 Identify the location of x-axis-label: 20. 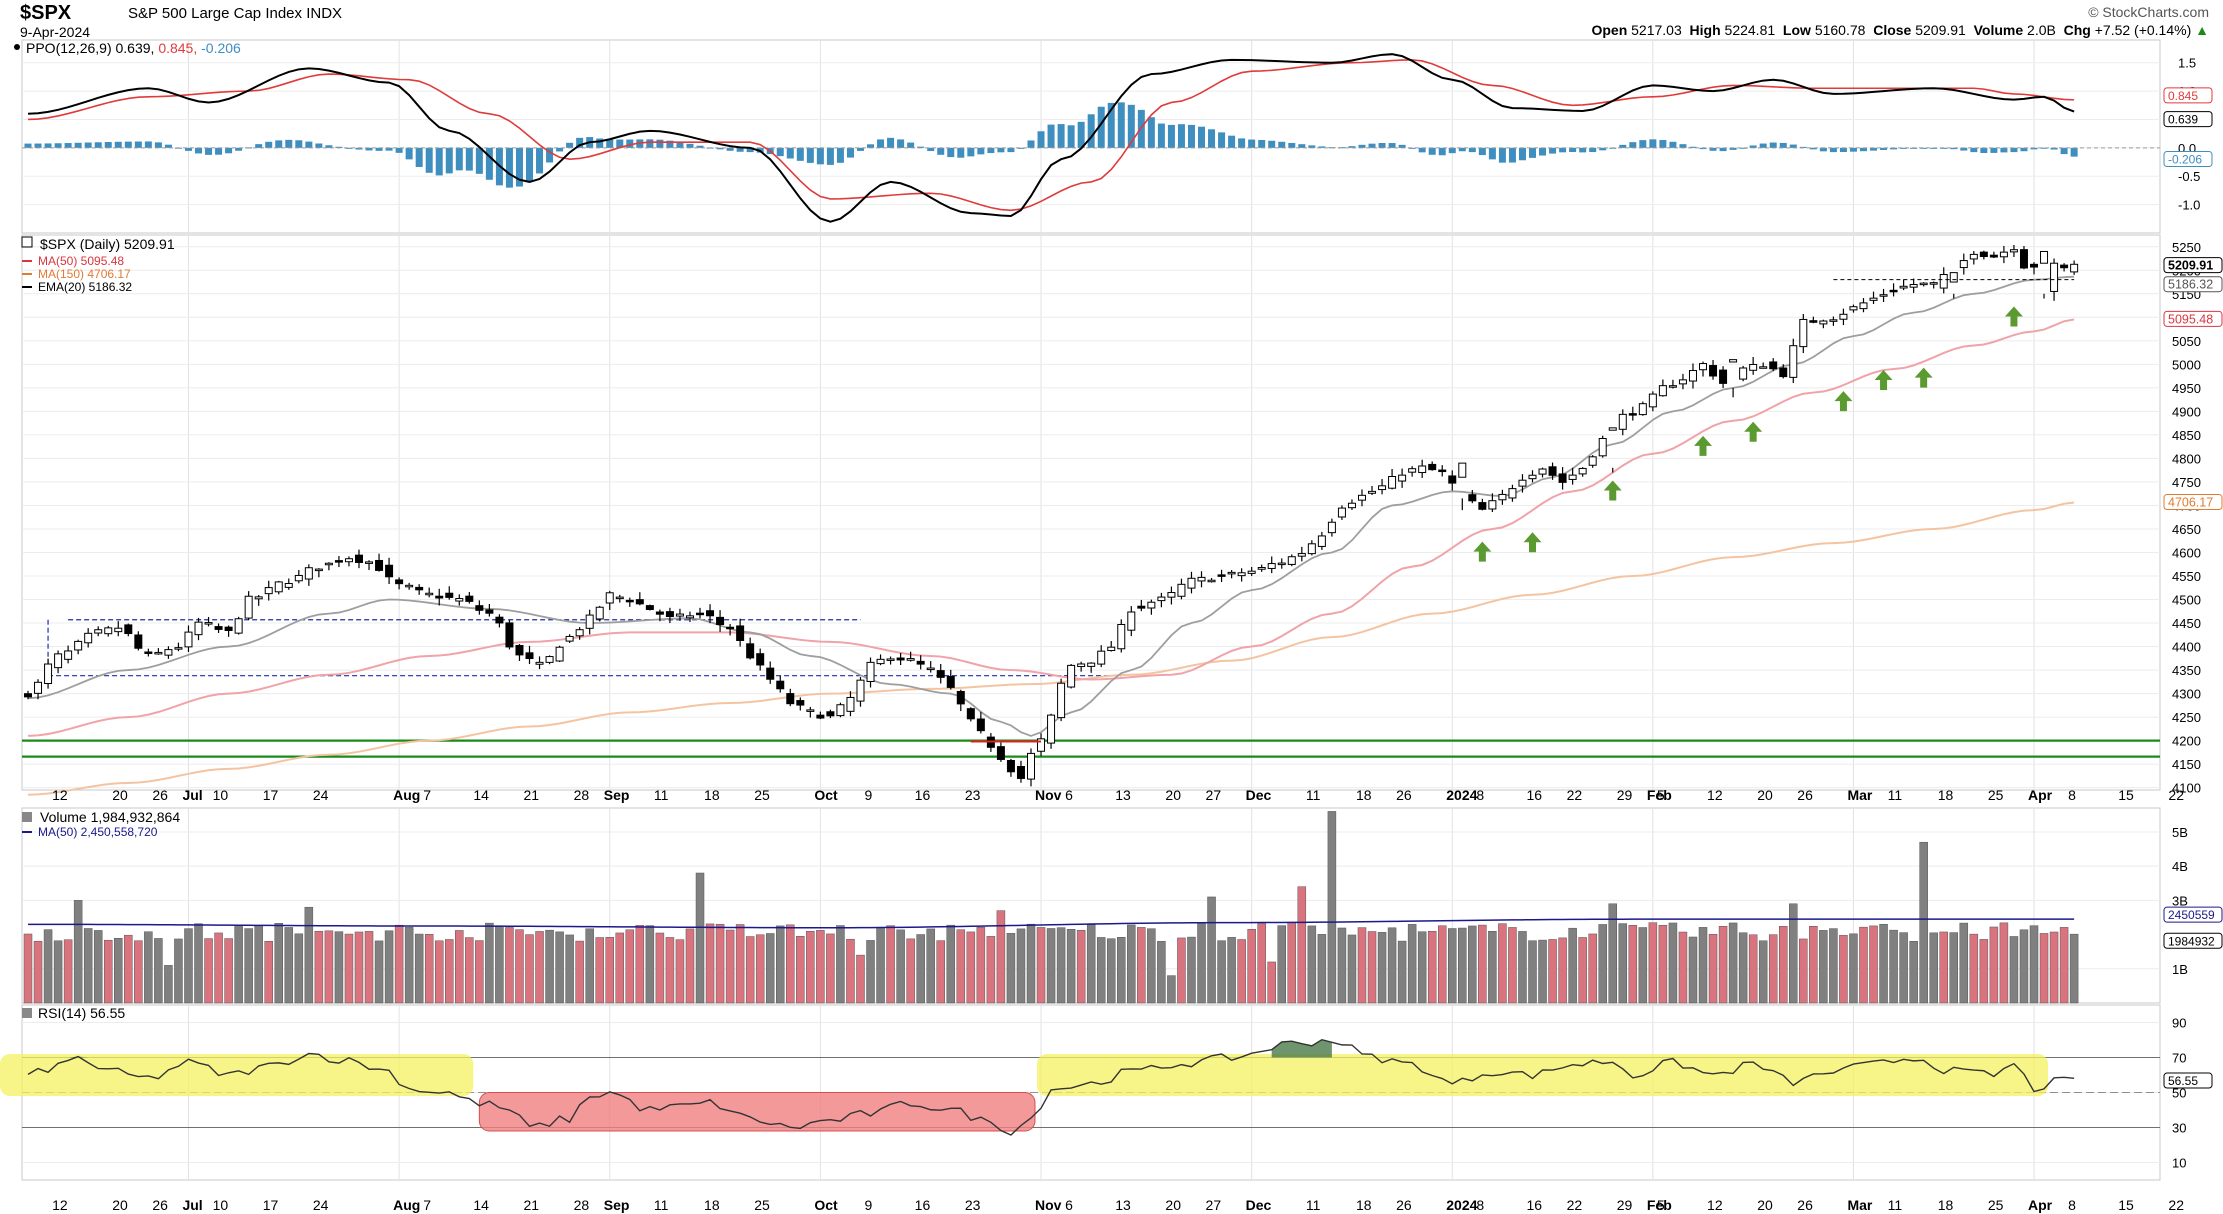
(1173, 1205).